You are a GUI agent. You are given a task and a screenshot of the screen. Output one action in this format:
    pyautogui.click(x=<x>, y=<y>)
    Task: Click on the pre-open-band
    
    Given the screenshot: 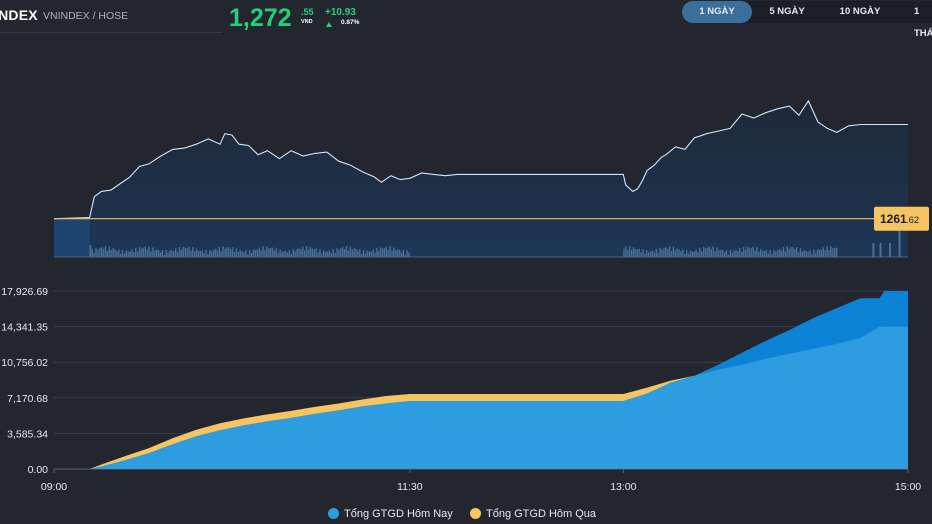 What is the action you would take?
    pyautogui.click(x=72, y=237)
    